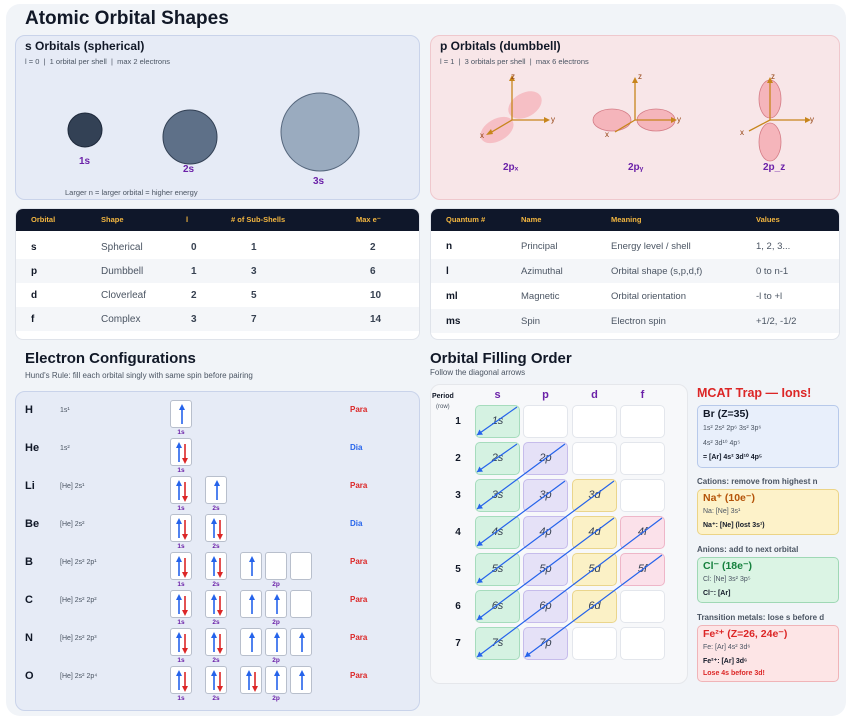 This screenshot has width=850, height=720. What do you see at coordinates (779, 119) in the screenshot?
I see `orbital-2pz-diagram` at bounding box center [779, 119].